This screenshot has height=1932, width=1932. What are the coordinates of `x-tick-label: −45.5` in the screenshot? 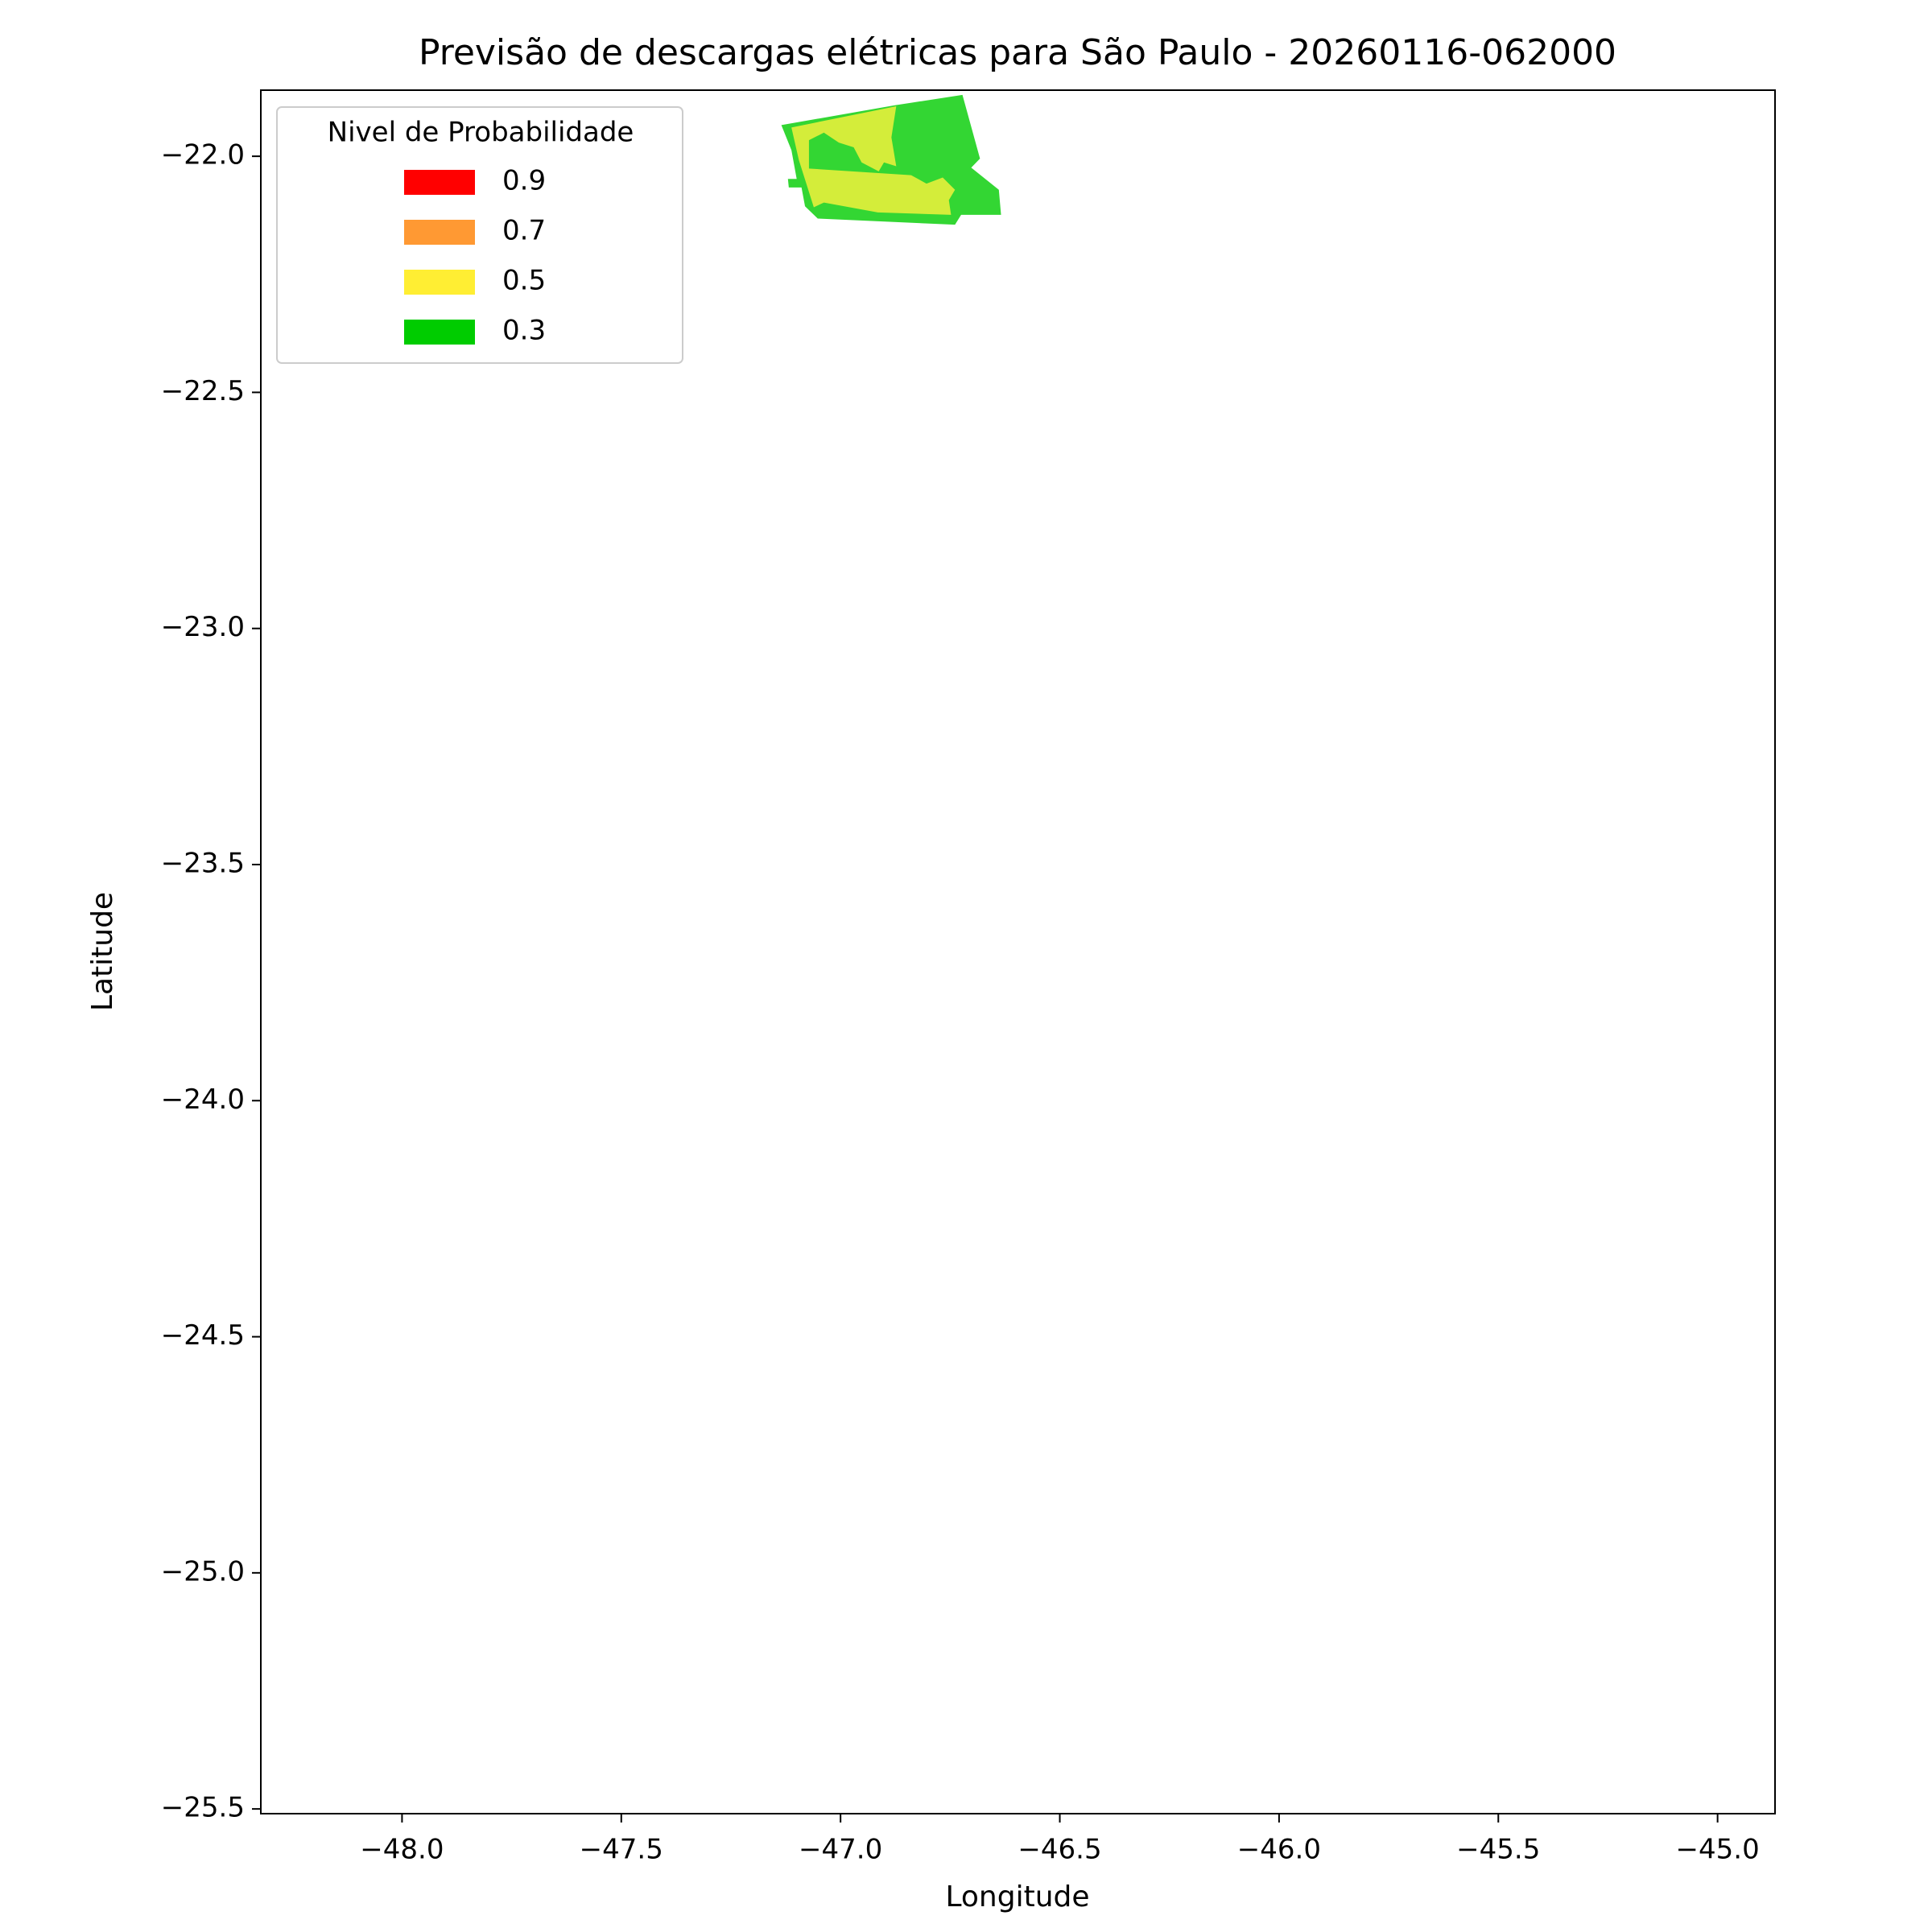 It's located at (1498, 1850).